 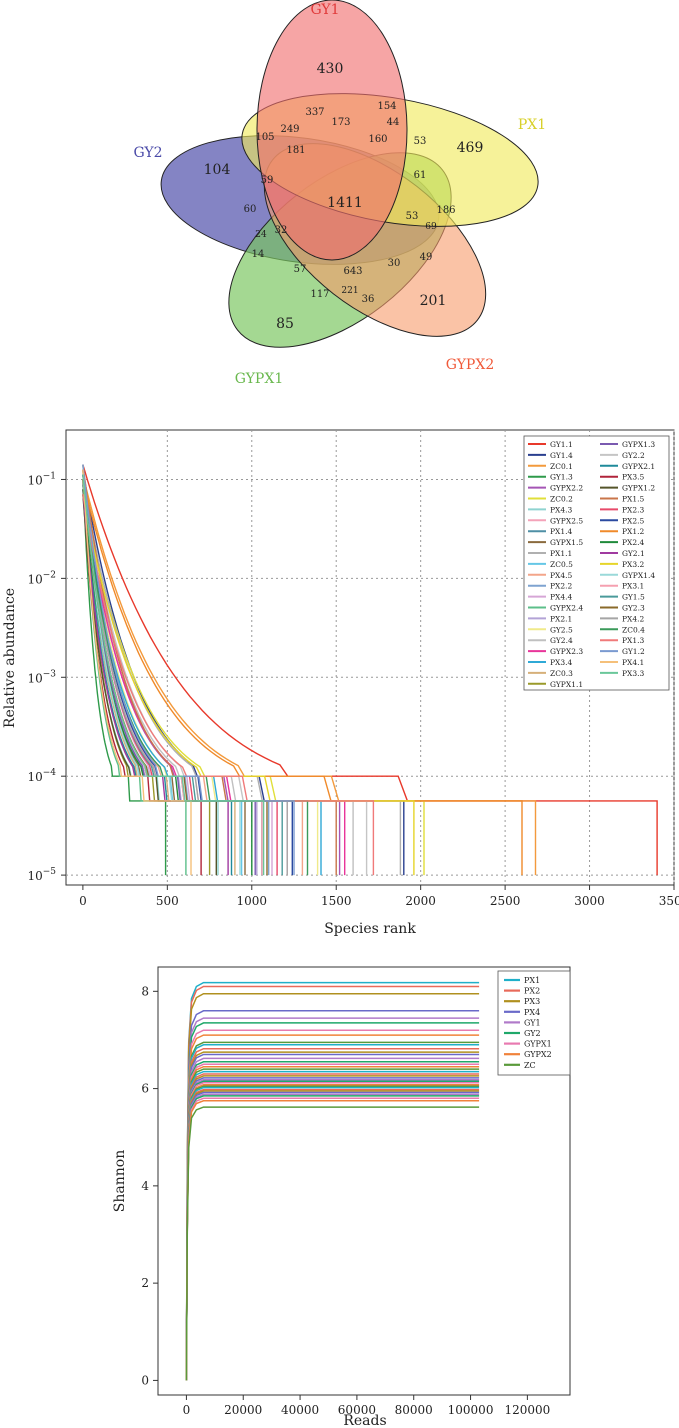 What do you see at coordinates (281, 230) in the screenshot?
I see `count-region: 32` at bounding box center [281, 230].